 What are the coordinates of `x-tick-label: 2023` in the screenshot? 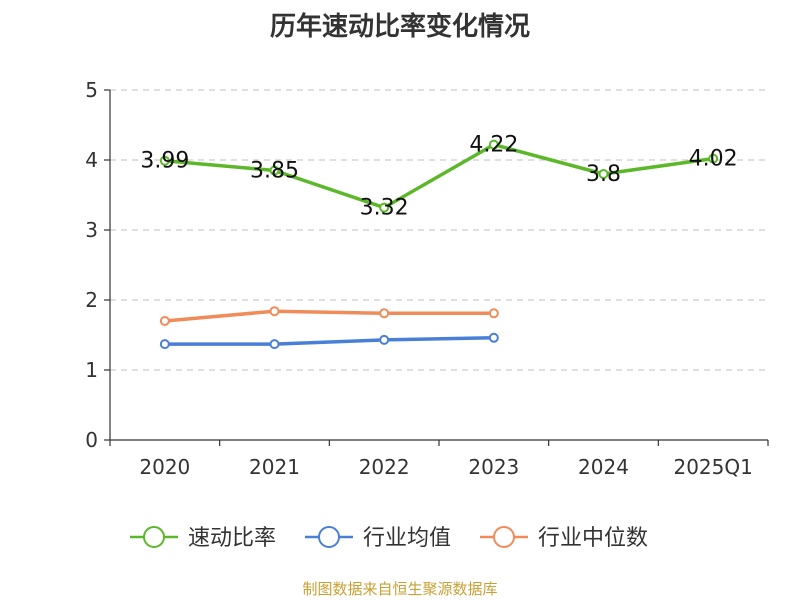 It's located at (493, 467).